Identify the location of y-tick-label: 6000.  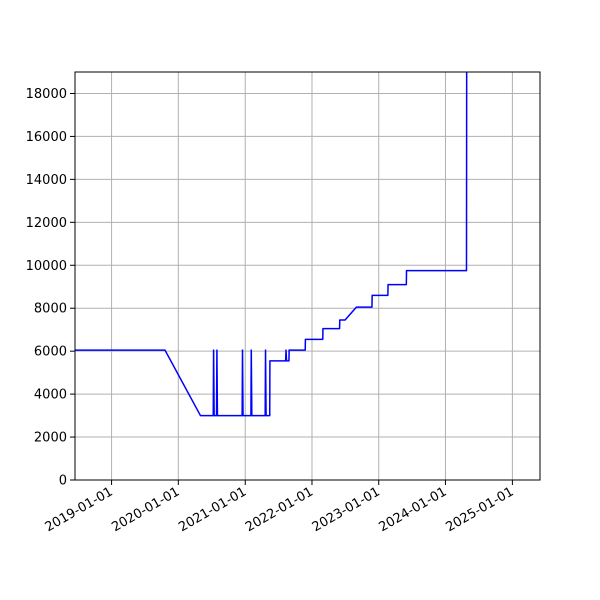
(50, 352).